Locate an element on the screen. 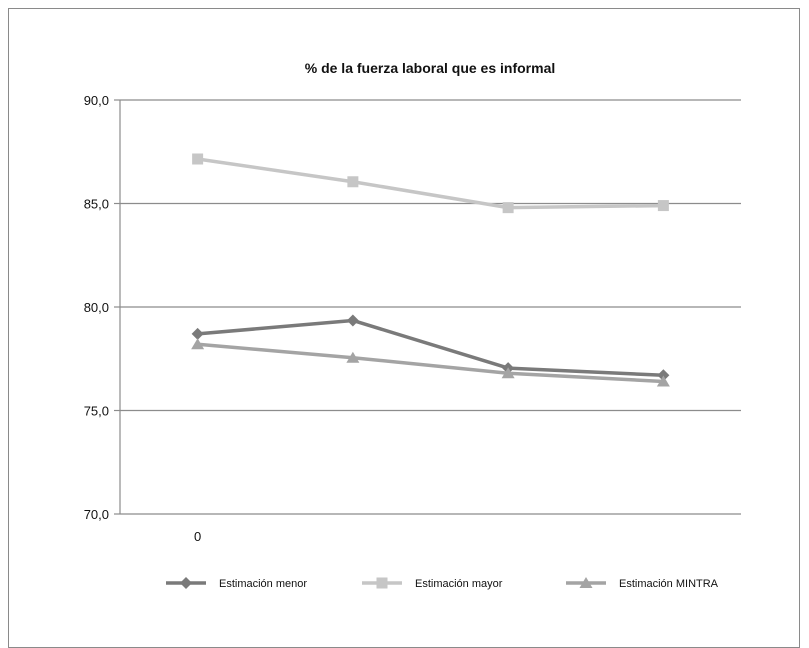  y-axis-ticks: 70,0 75,0 80,0 85,0 90,0 is located at coordinates (102, 307).